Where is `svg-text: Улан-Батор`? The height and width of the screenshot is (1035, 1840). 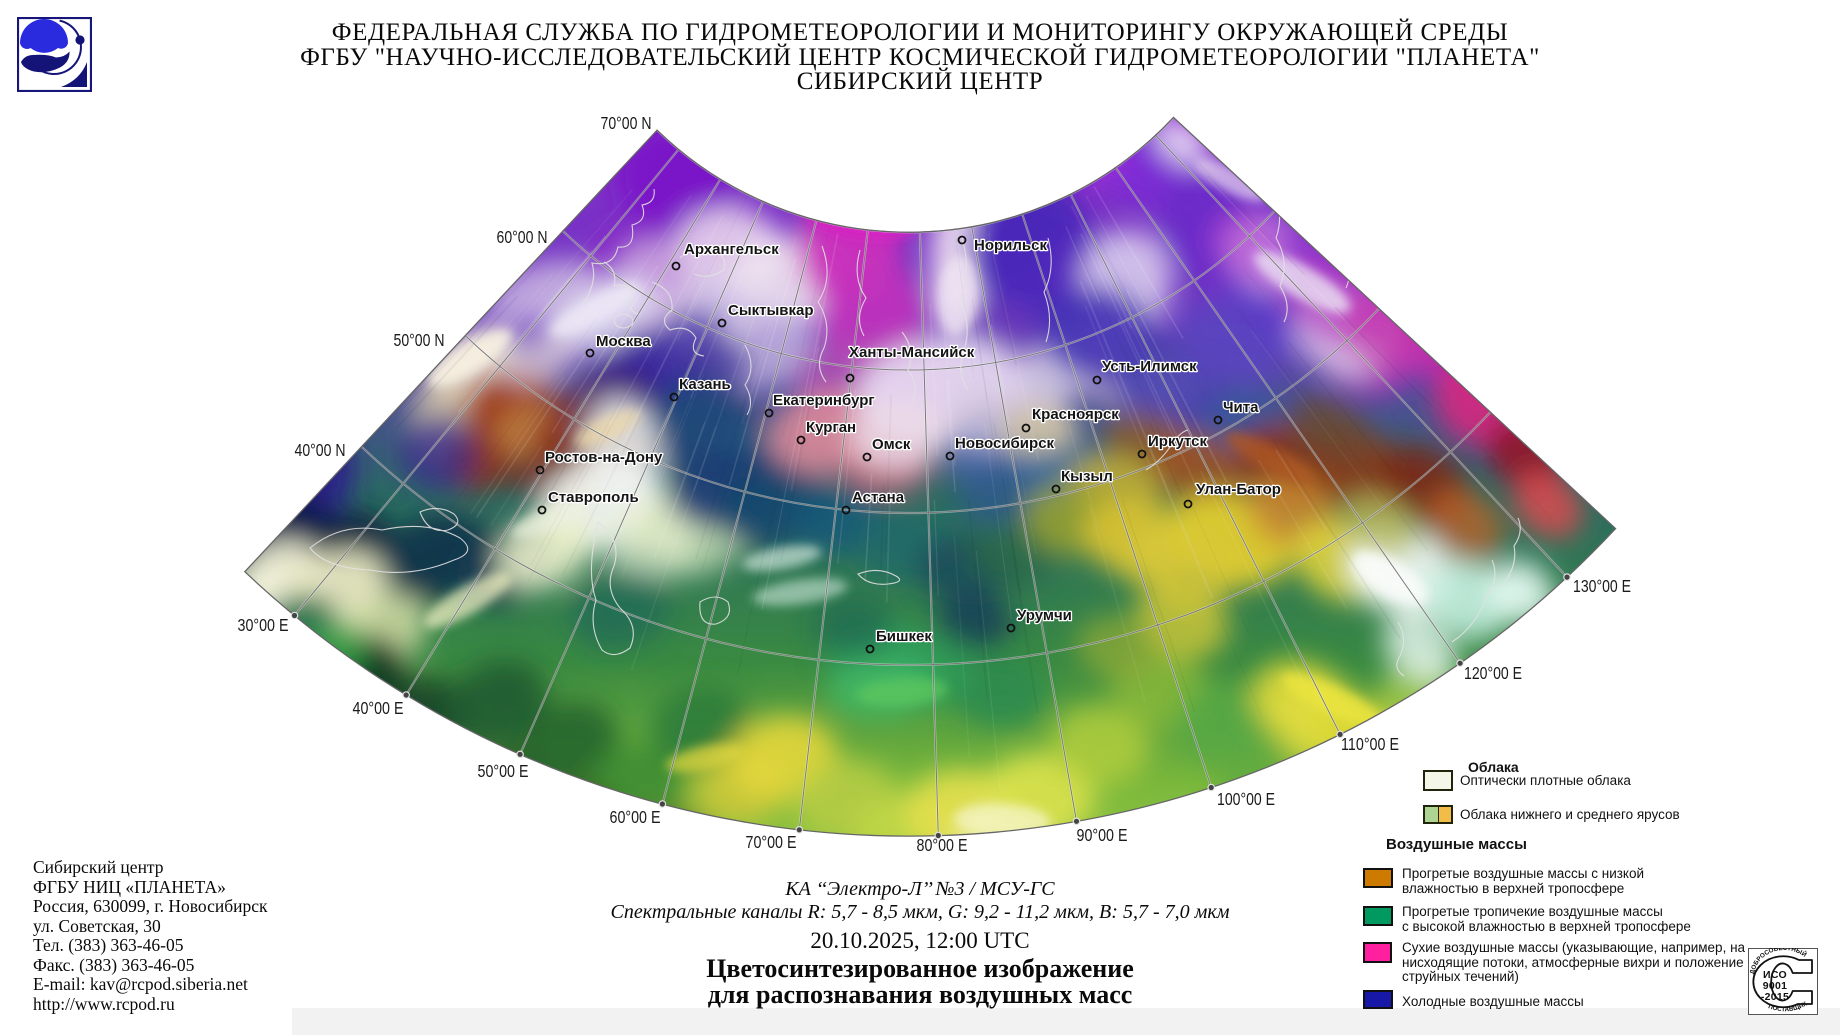
svg-text: Улан-Батор is located at coordinates (1238, 489).